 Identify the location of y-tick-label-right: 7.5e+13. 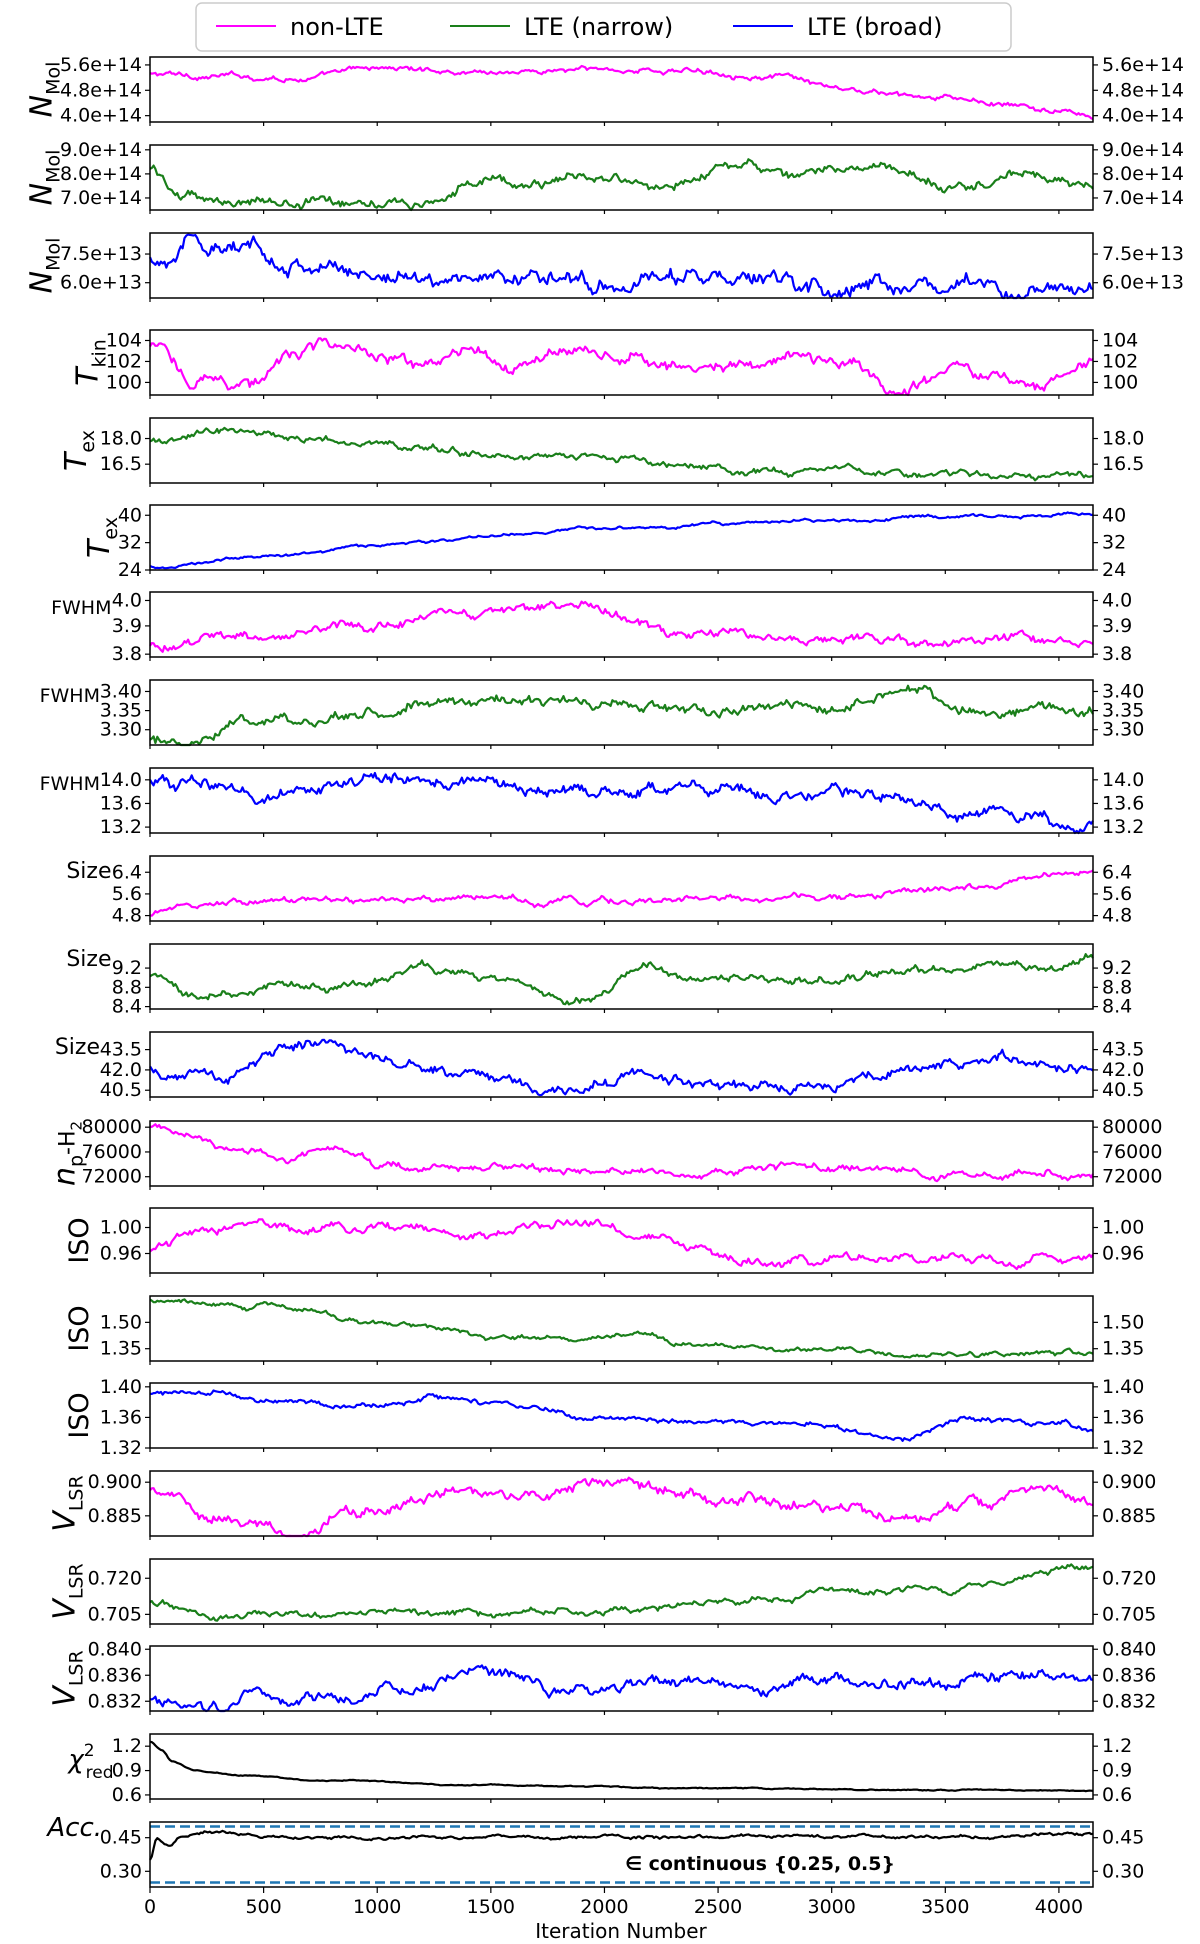
(1143, 254).